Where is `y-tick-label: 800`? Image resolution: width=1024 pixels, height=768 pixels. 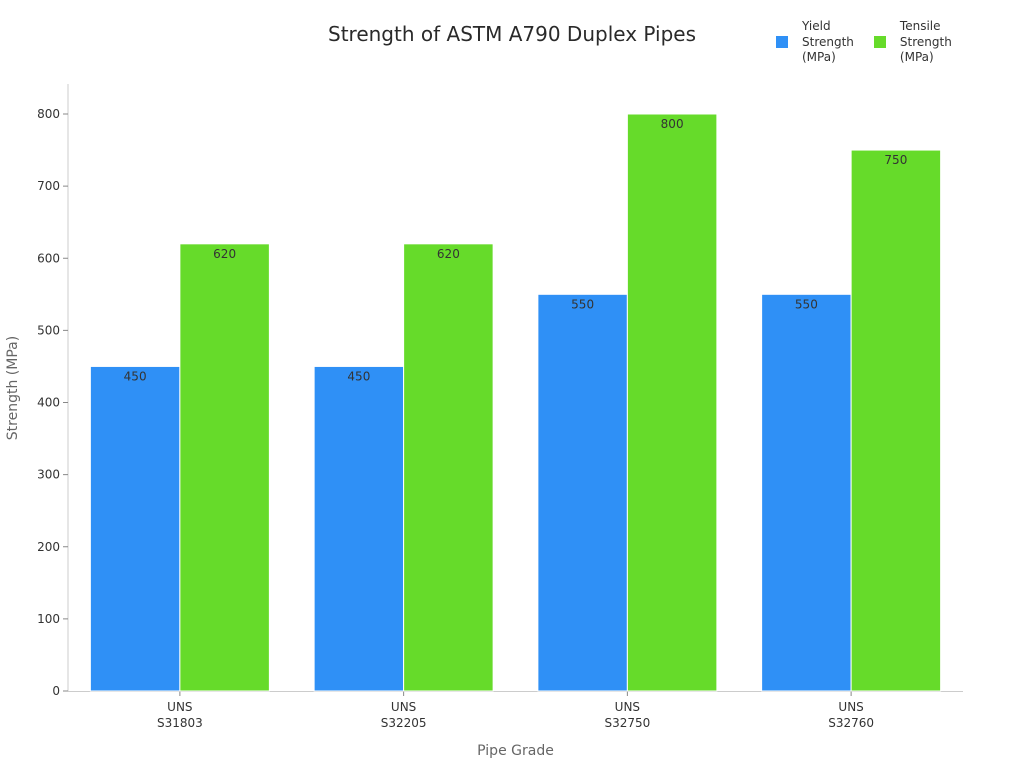 y-tick-label: 800 is located at coordinates (48, 114).